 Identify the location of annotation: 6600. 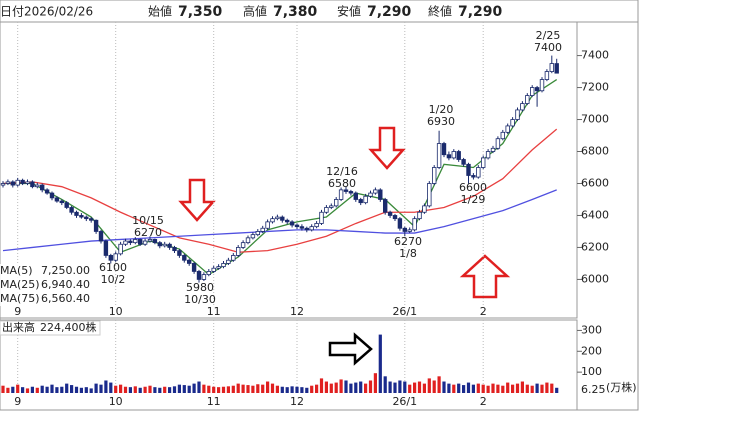
(473, 187).